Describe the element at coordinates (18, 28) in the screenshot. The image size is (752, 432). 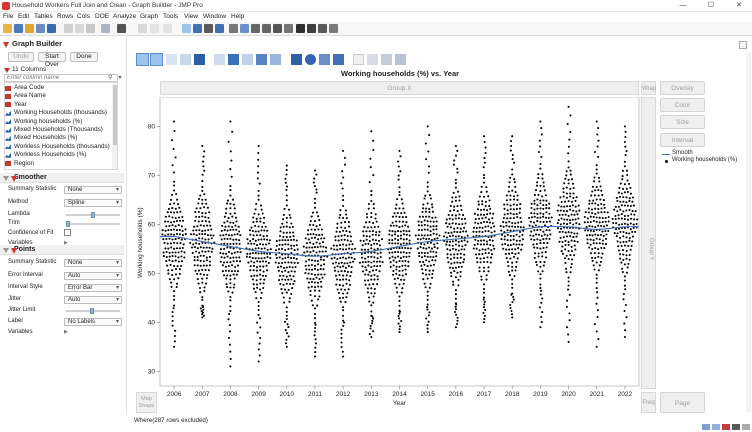
I see `new-script-icon` at that location.